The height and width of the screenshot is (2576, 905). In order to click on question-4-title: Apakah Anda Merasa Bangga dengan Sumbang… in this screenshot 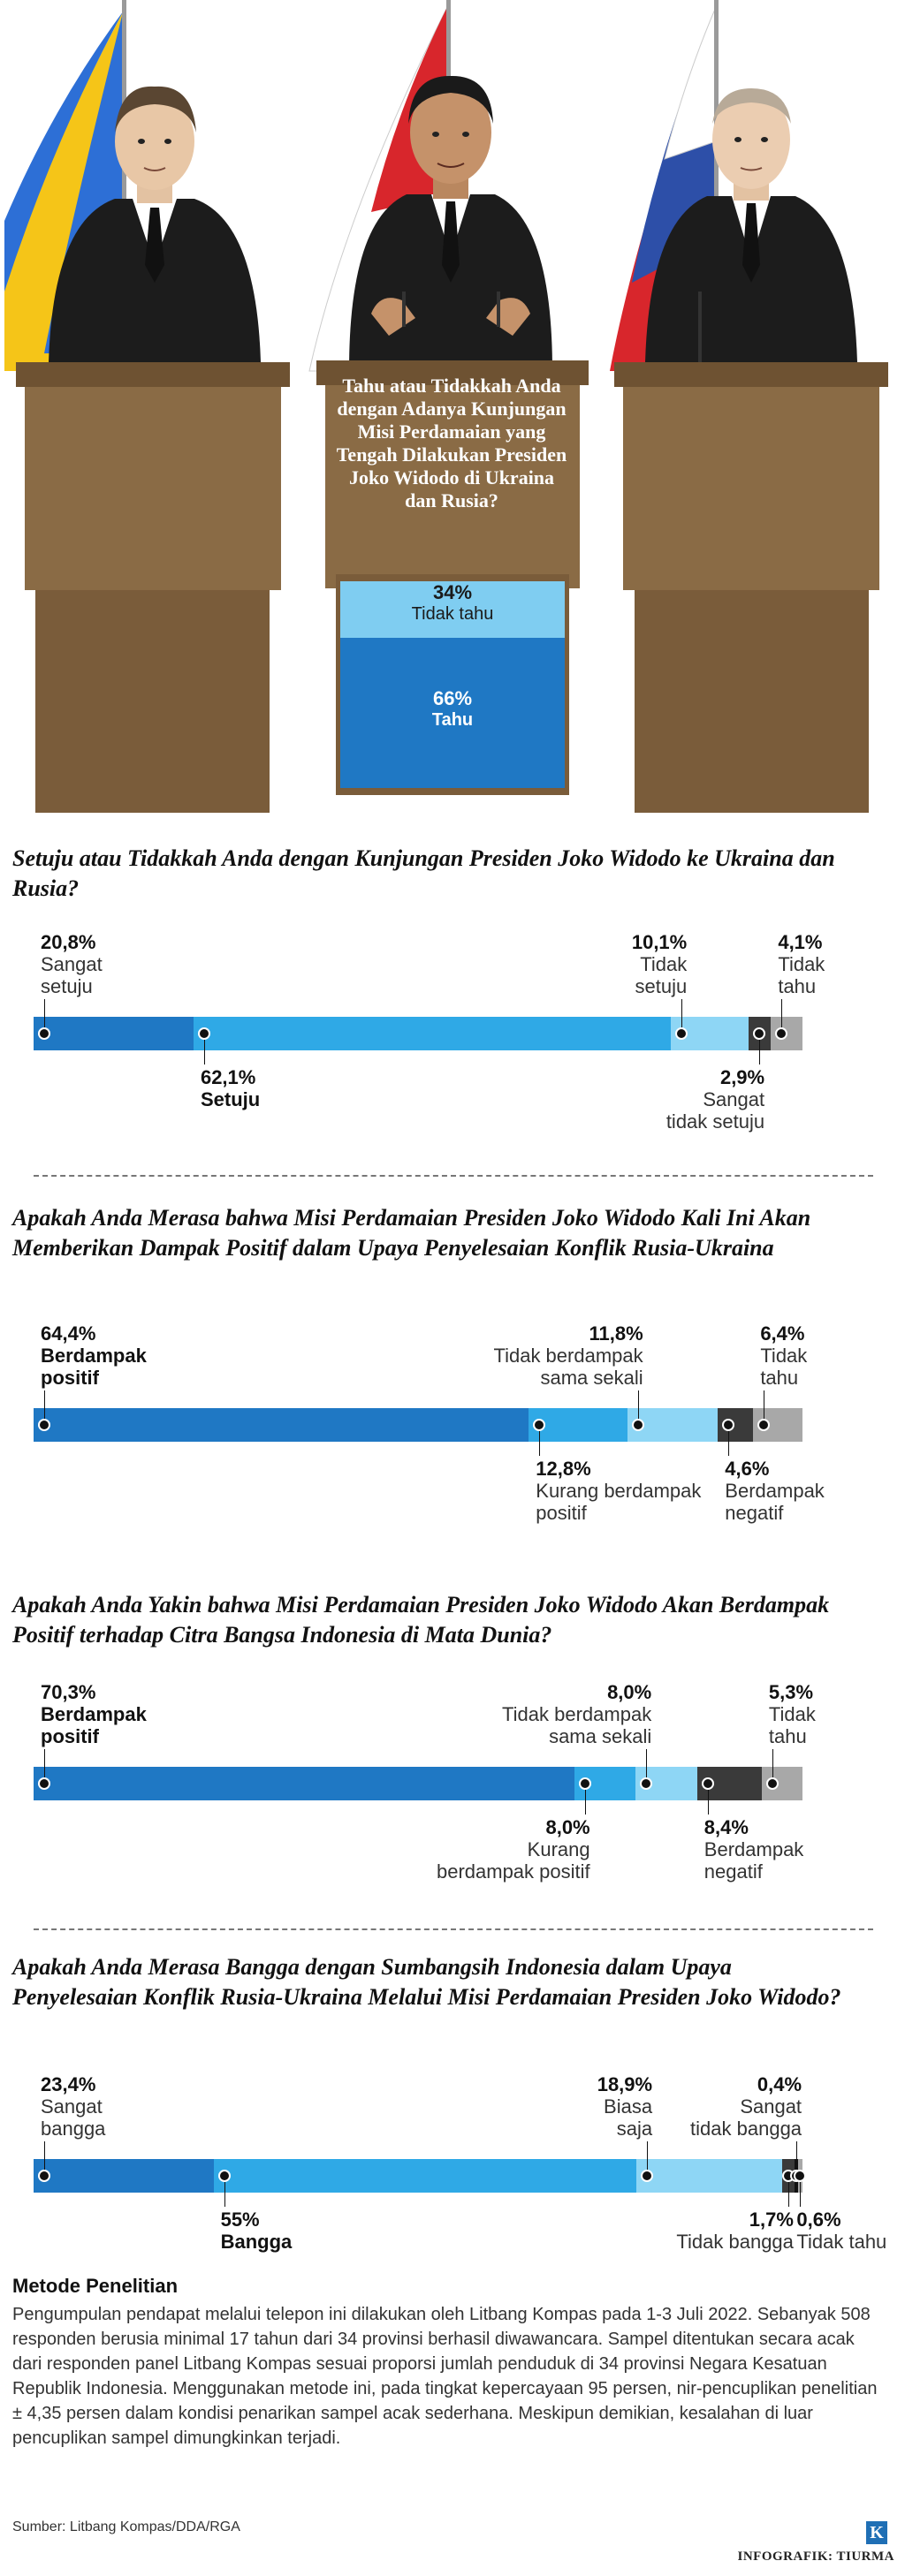, I will do `click(427, 1982)`.